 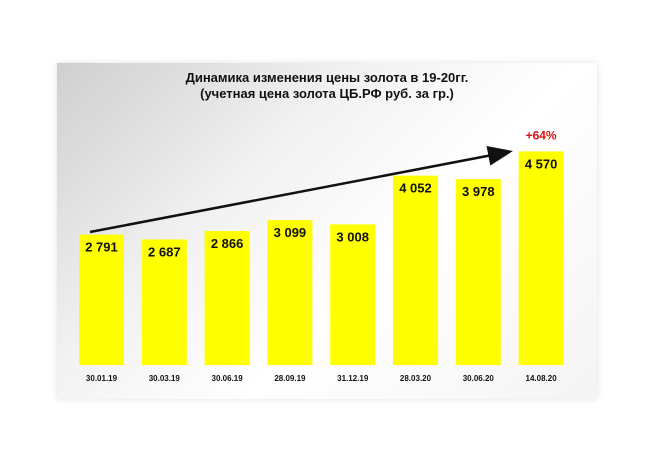 What do you see at coordinates (327, 93) in the screenshot?
I see `chart-subtitle: (учетная цена золота ЦБ.РФ руб. за гр.)` at bounding box center [327, 93].